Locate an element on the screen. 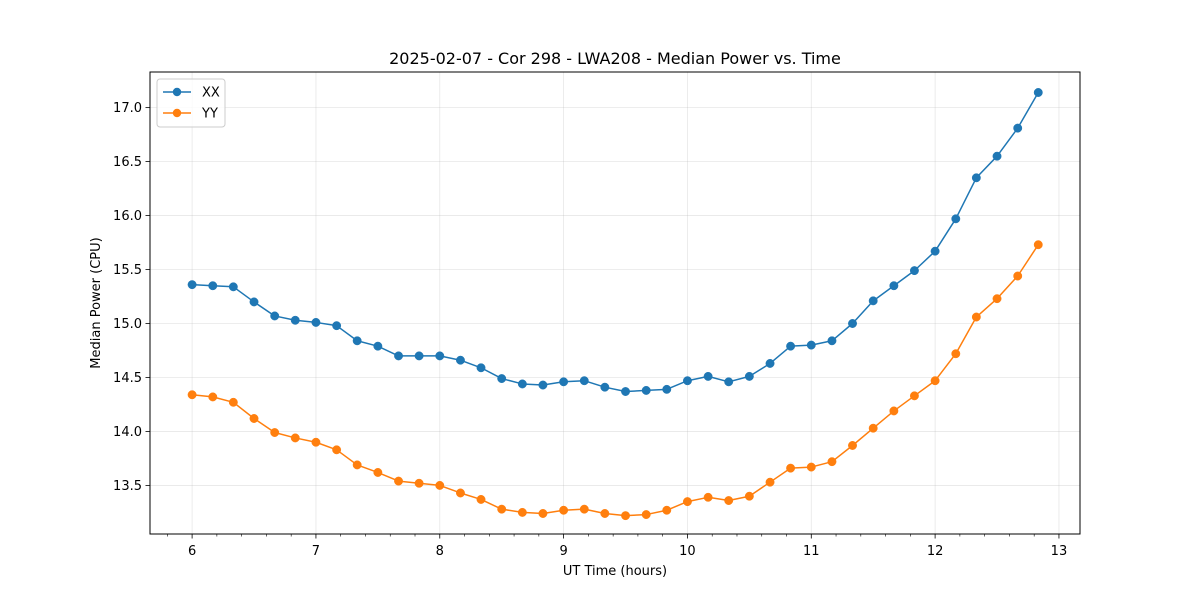 The width and height of the screenshot is (1200, 600). x-tick-label: 13 is located at coordinates (1059, 551).